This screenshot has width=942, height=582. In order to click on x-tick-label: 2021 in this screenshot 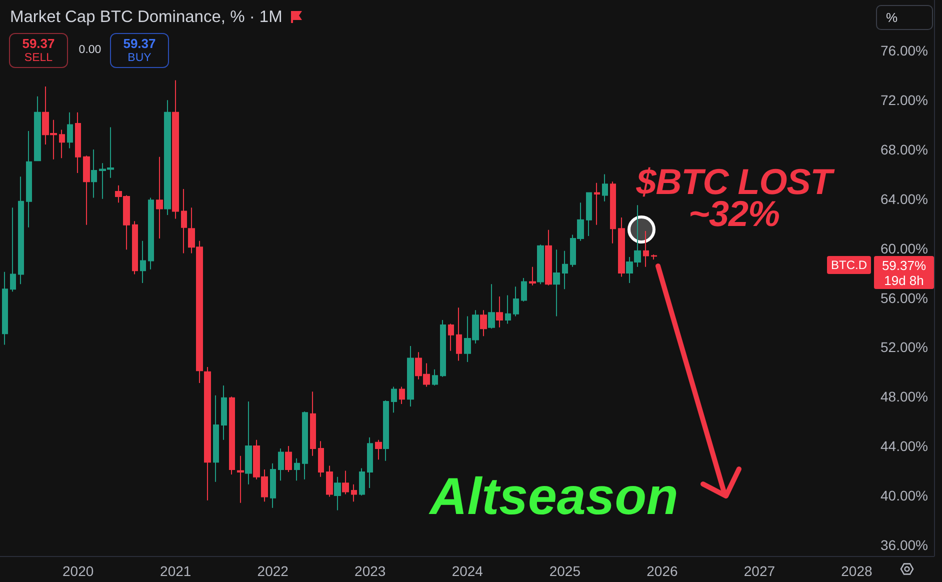, I will do `click(176, 571)`.